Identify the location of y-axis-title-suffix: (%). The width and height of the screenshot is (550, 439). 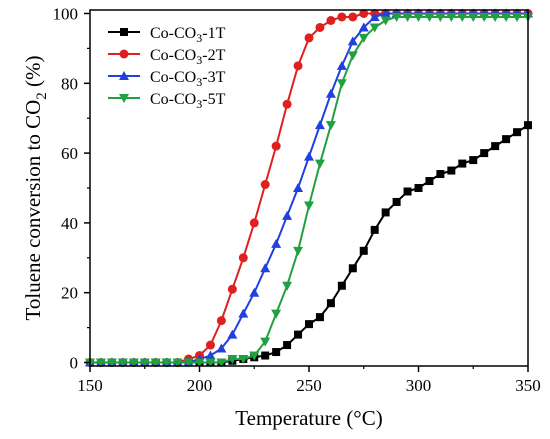
(33, 74).